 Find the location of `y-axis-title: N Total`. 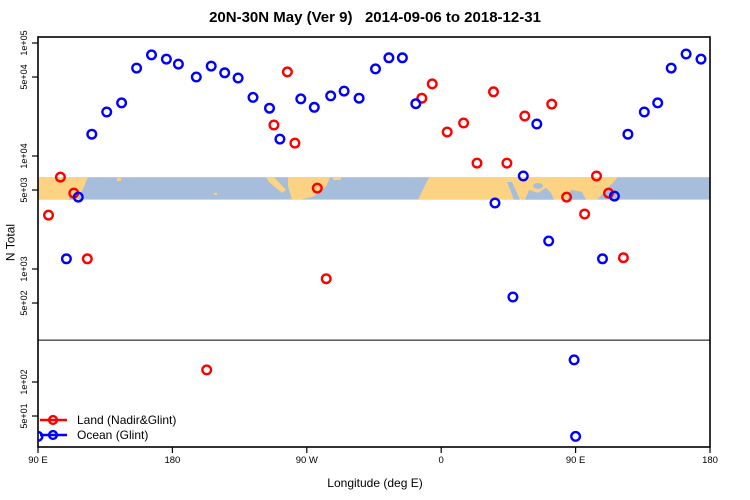

y-axis-title: N Total is located at coordinates (10, 242).